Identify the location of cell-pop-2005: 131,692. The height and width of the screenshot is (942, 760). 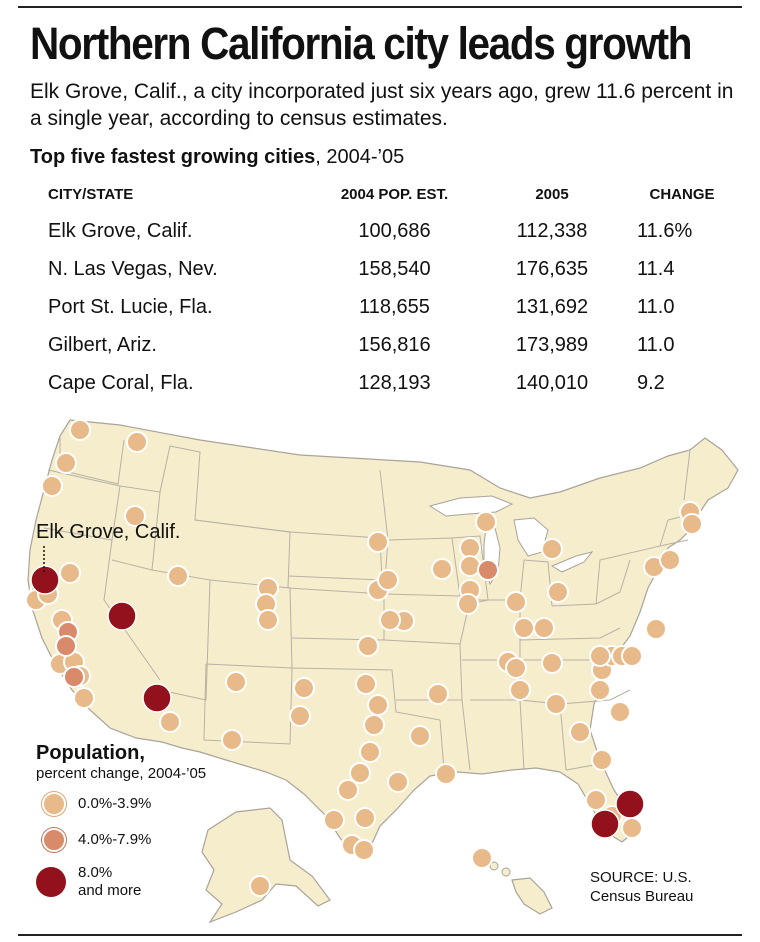
(552, 306).